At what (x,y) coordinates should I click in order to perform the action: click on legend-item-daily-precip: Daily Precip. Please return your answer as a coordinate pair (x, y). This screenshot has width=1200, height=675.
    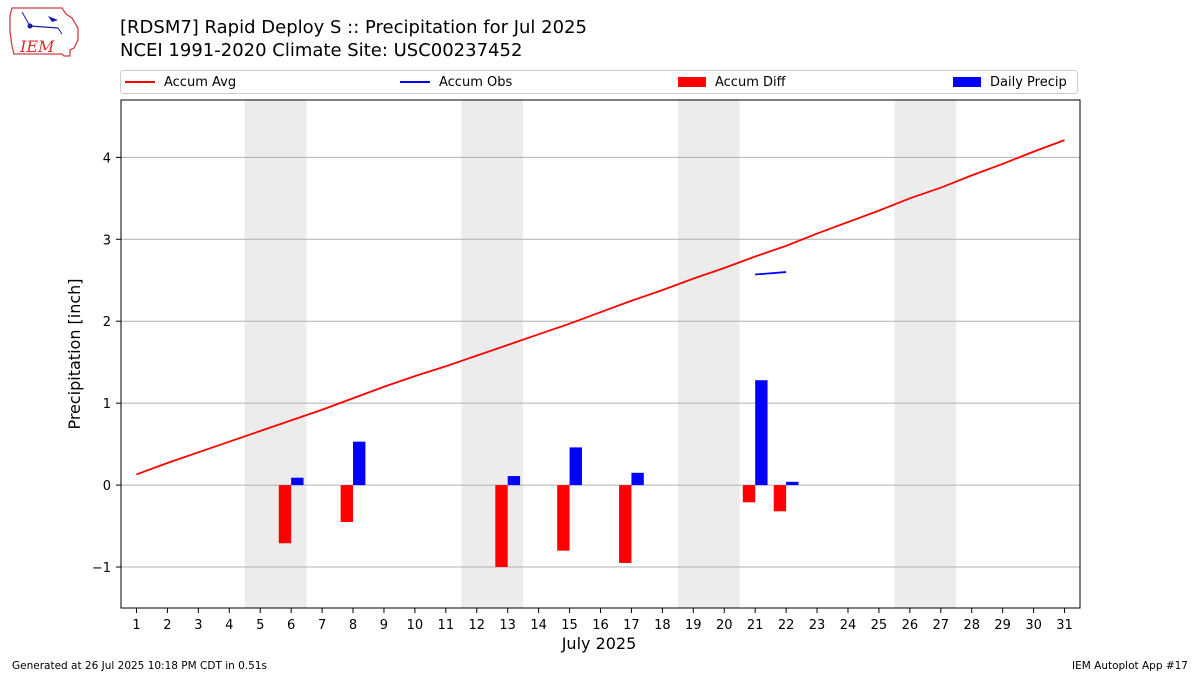
    Looking at the image, I should click on (1010, 82).